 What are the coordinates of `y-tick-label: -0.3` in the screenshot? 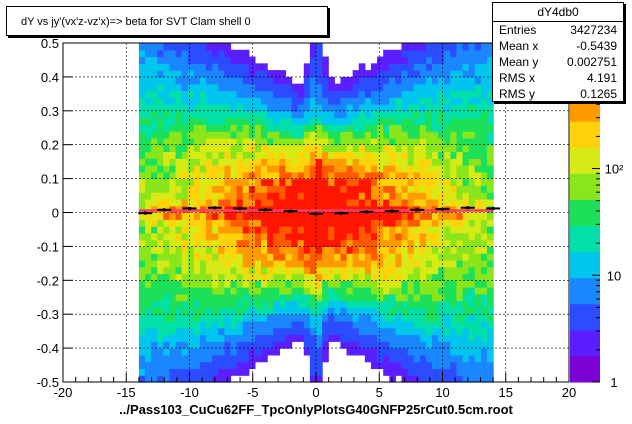 It's located at (48, 314).